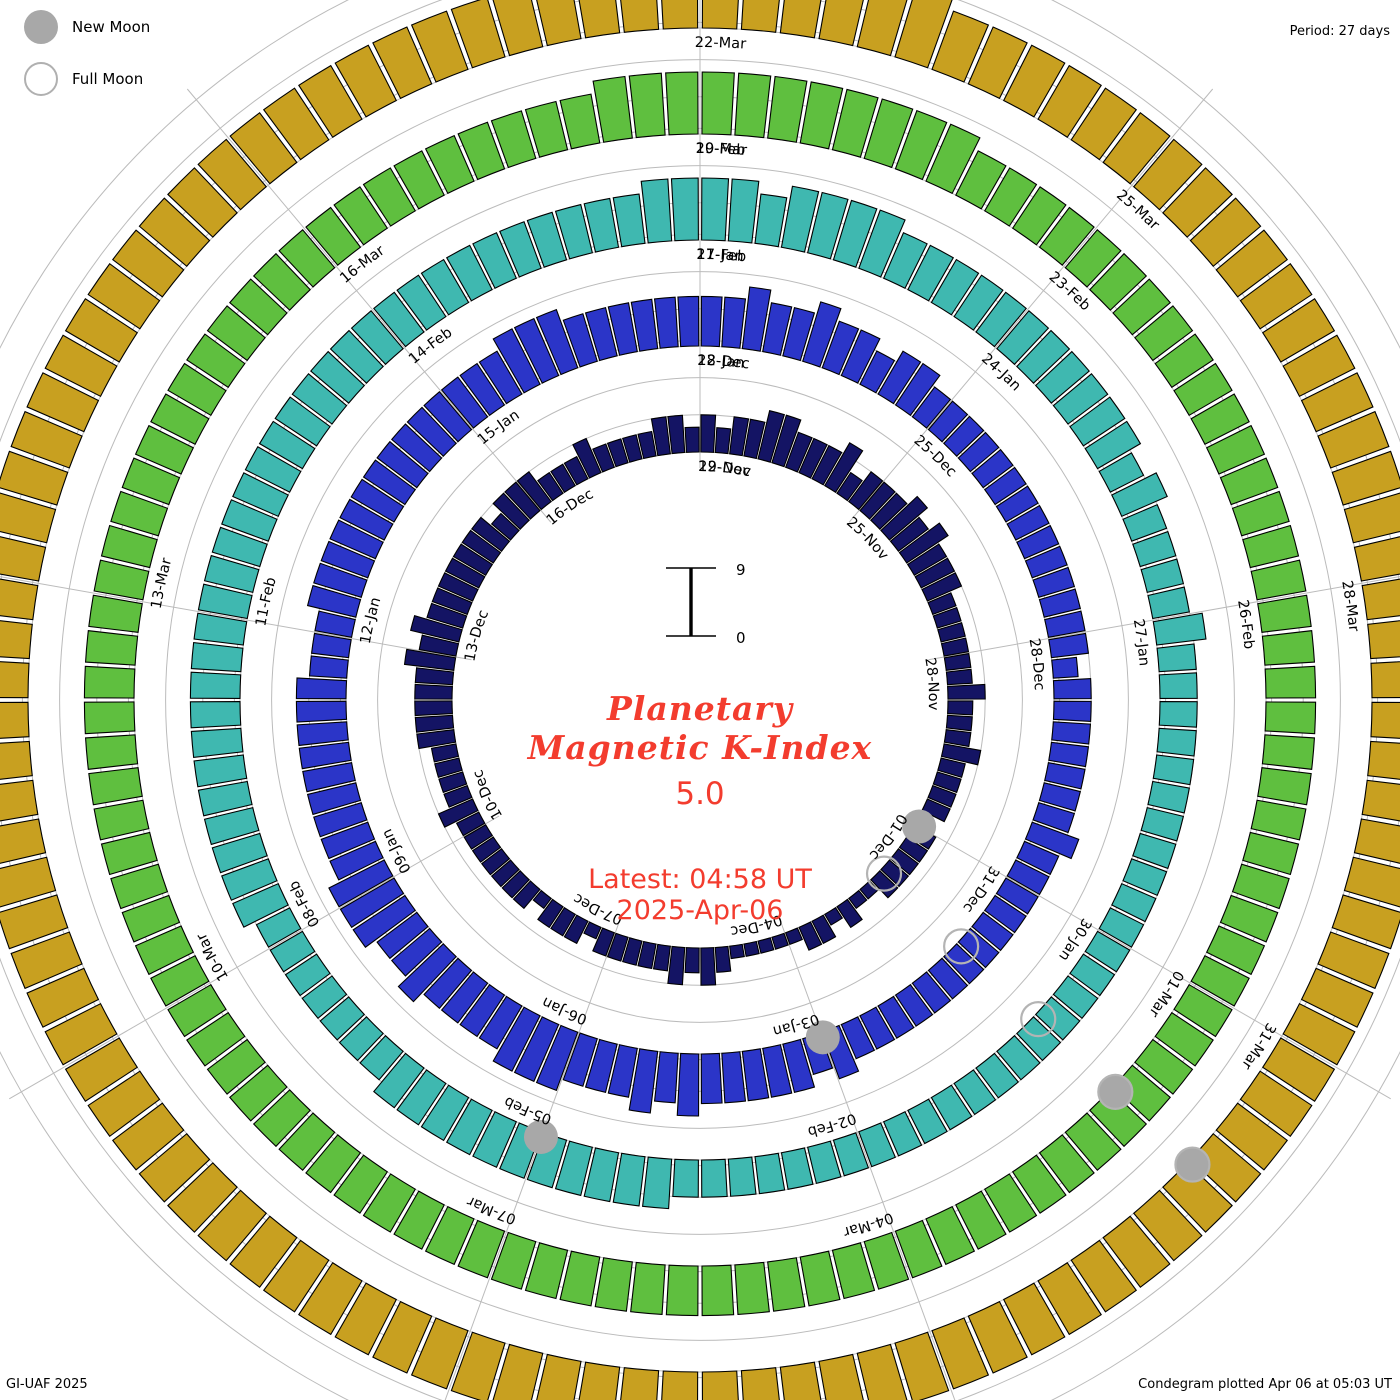 The image size is (1400, 1400). What do you see at coordinates (111, 27) in the screenshot?
I see `legend-new-moon-label: New Moon` at bounding box center [111, 27].